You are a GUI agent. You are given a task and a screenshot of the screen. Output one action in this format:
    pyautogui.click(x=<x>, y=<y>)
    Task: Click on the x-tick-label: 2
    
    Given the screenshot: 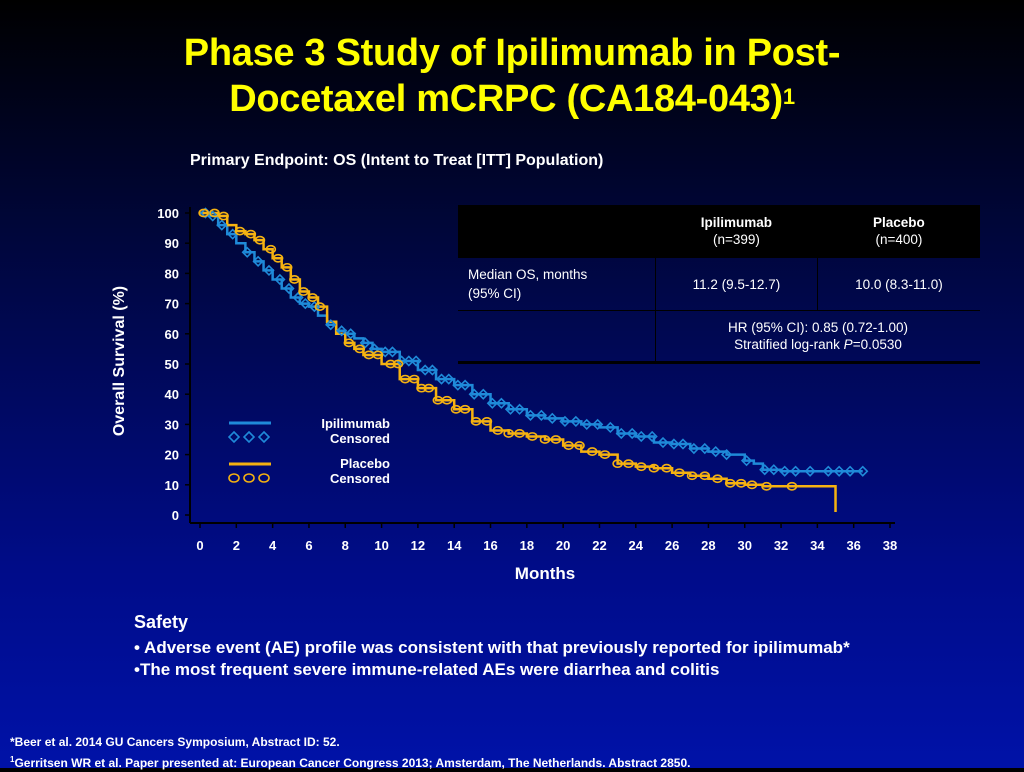 What is the action you would take?
    pyautogui.click(x=236, y=545)
    